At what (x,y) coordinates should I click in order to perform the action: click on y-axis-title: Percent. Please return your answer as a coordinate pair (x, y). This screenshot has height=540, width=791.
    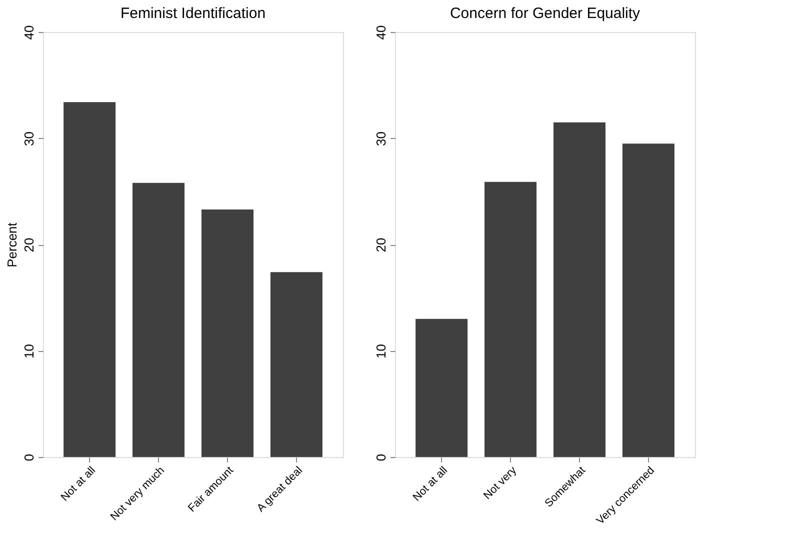
    Looking at the image, I should click on (12, 245).